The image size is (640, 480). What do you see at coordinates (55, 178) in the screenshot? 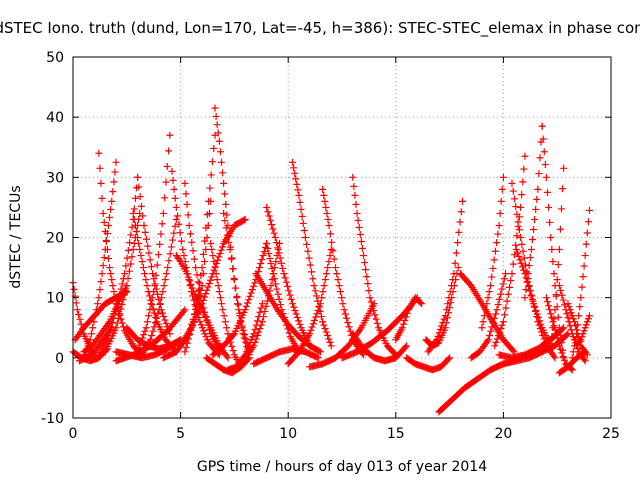
I see `y-tick-label: 30` at bounding box center [55, 178].